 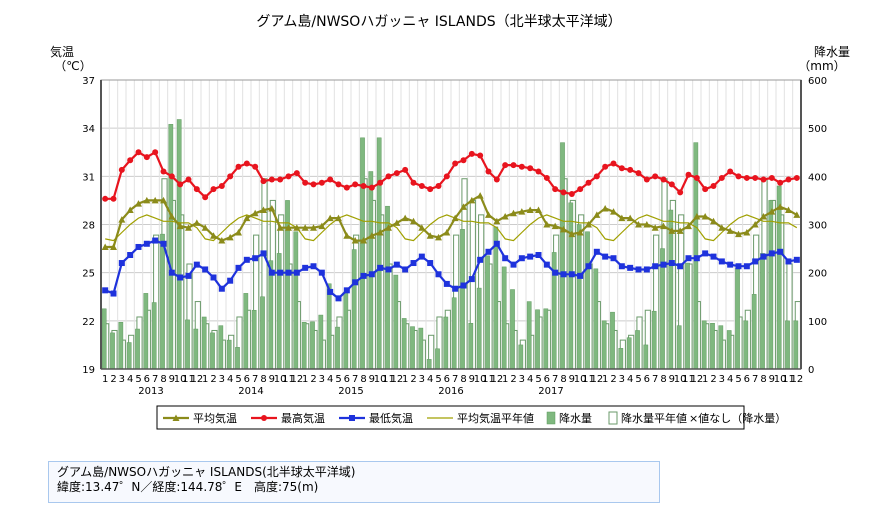 What do you see at coordinates (113, 379) in the screenshot?
I see `x-month-tick: 2` at bounding box center [113, 379].